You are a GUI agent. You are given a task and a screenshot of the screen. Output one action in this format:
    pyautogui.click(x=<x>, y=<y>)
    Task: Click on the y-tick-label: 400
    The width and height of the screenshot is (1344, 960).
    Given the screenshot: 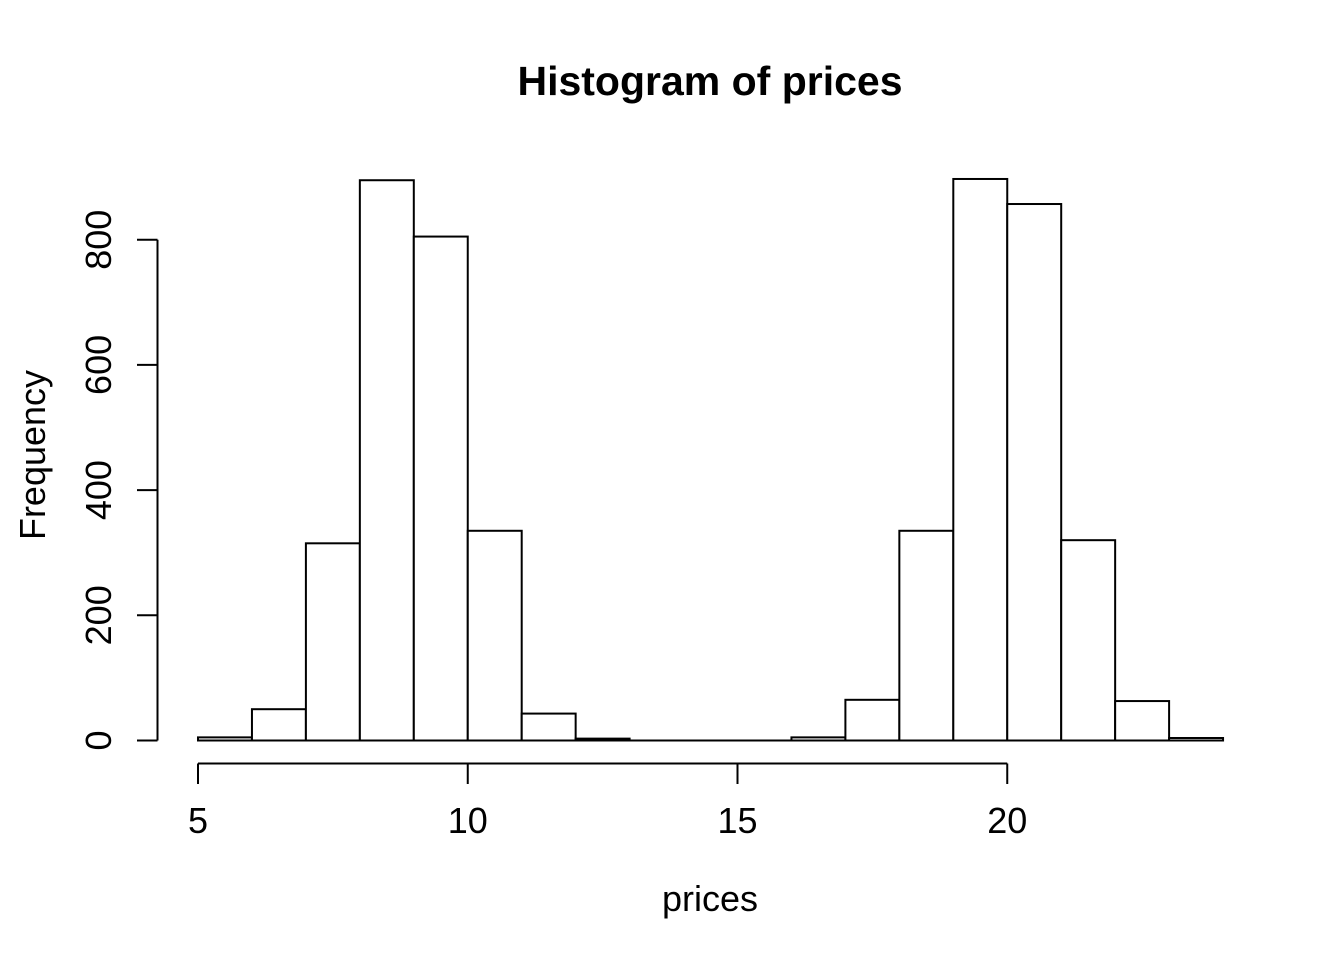 What is the action you would take?
    pyautogui.click(x=98, y=490)
    